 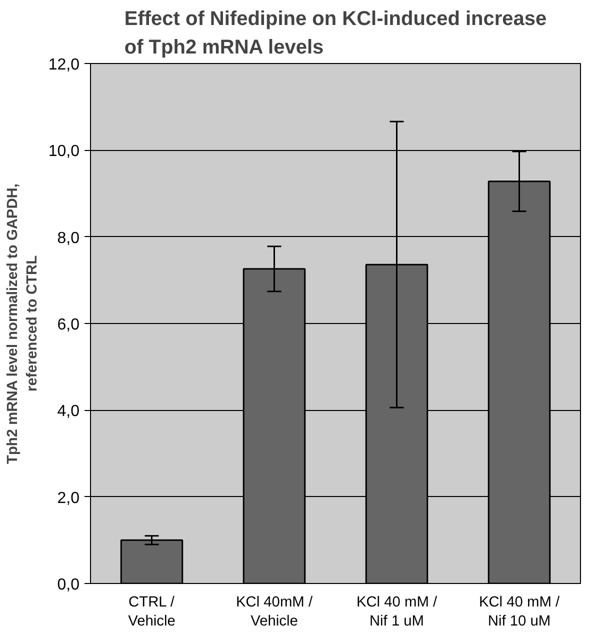 What do you see at coordinates (275, 612) in the screenshot?
I see `x-tick-label: KCl 40mM / Vehicle` at bounding box center [275, 612].